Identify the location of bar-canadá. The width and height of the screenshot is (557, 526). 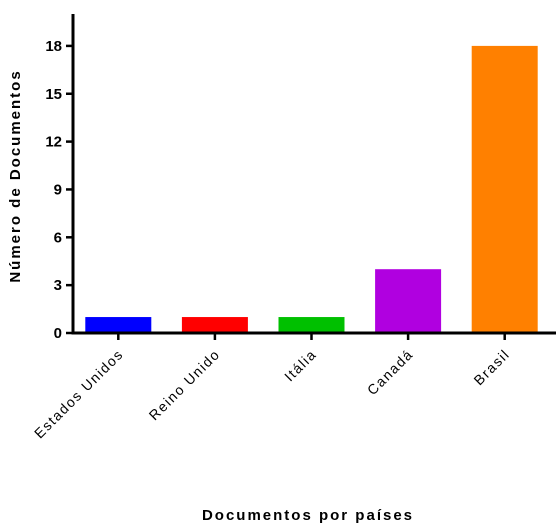
(408, 301).